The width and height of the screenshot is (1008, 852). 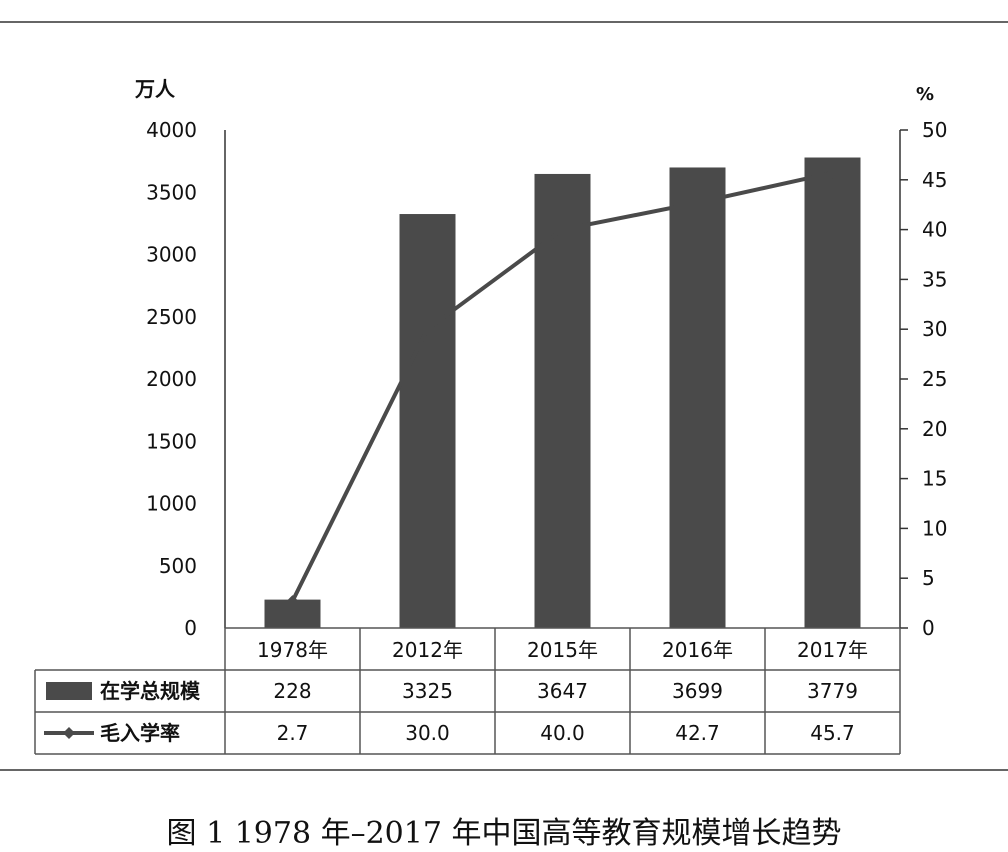 I want to click on y-left-tick-label: 1500, so click(x=171, y=441).